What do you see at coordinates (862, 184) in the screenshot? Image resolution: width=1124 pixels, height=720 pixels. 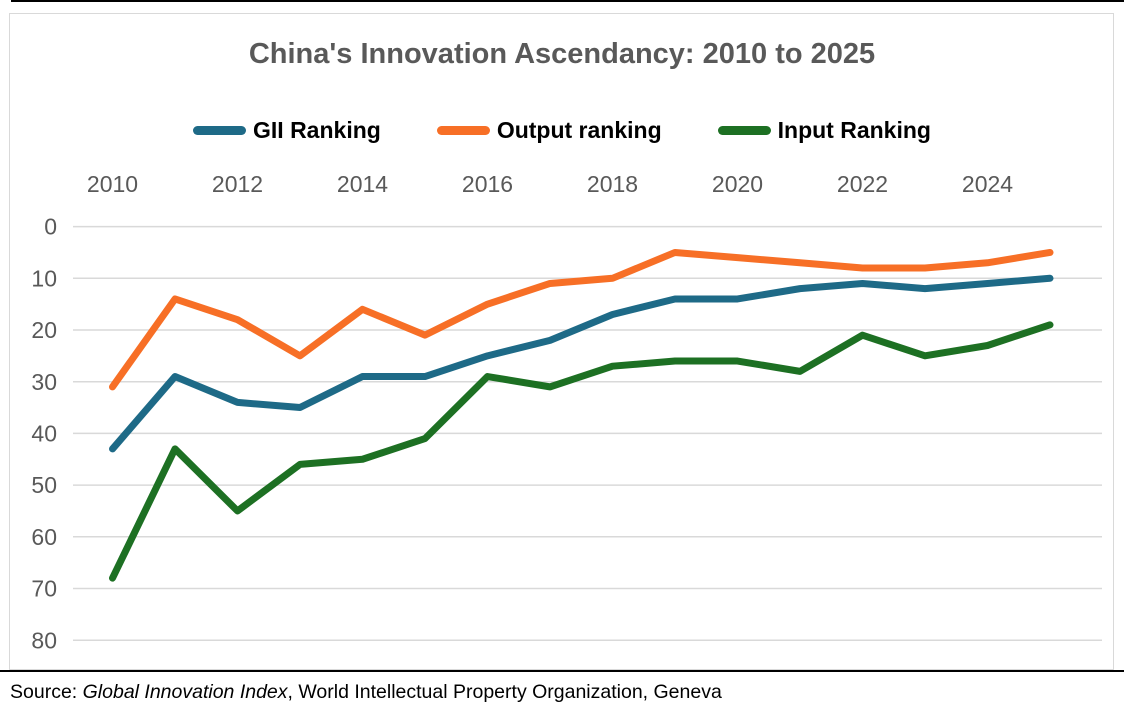 I see `x-axis-label-2022: 2022` at bounding box center [862, 184].